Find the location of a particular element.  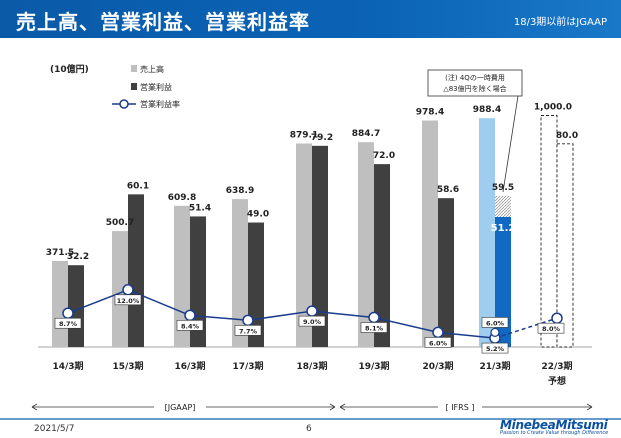

legend-sales: 売上高 is located at coordinates (152, 69).